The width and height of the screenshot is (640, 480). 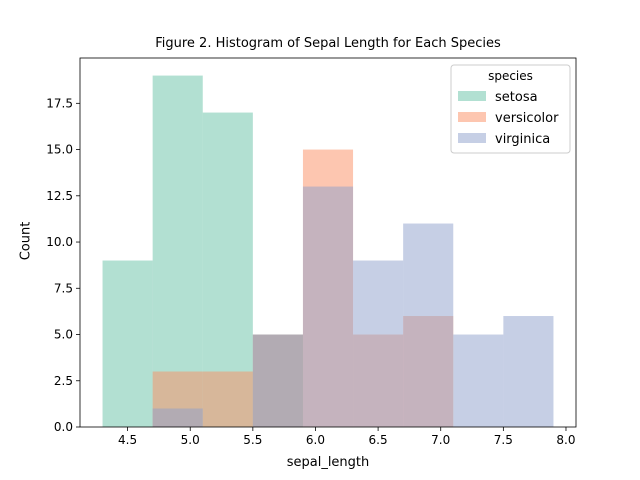 What do you see at coordinates (227, 399) in the screenshot?
I see `bar-versicolor` at bounding box center [227, 399].